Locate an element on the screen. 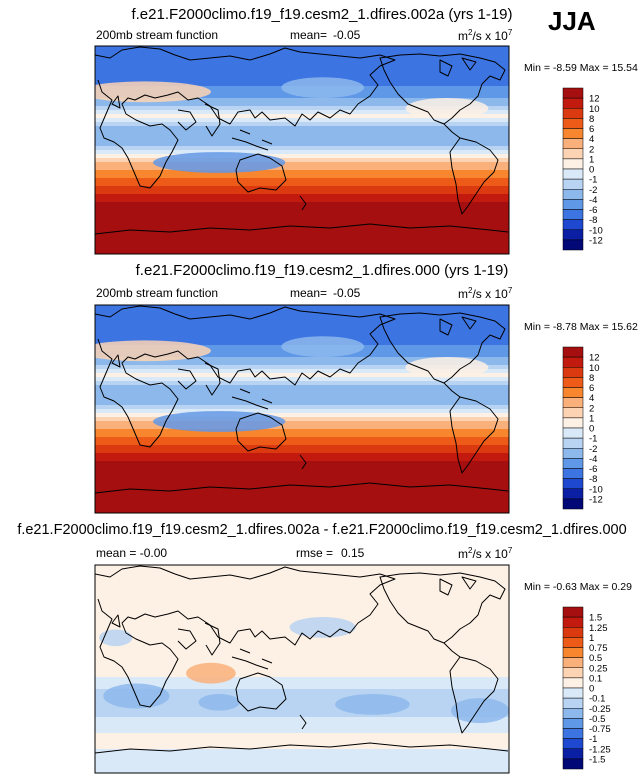 The height and width of the screenshot is (779, 644). panel-2-variable: 200mb stream function is located at coordinates (157, 293).